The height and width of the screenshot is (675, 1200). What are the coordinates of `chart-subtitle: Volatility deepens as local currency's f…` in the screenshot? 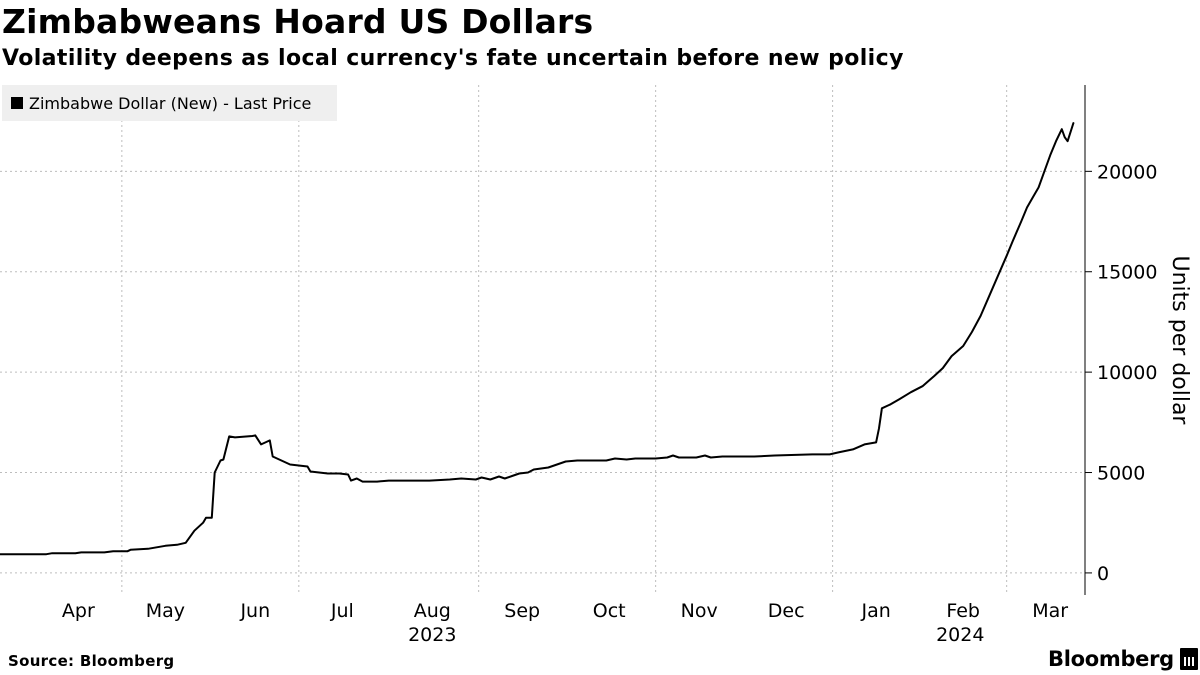 It's located at (453, 58).